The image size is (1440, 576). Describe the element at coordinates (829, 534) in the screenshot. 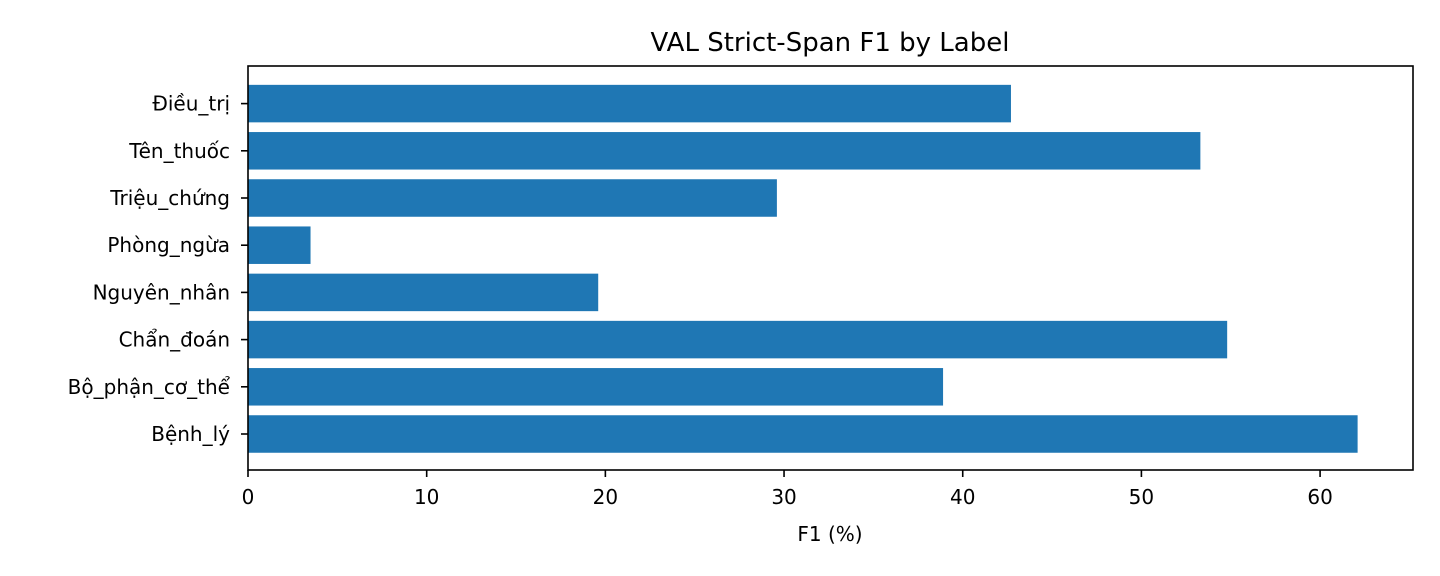

I see `x-axis-label: F1 (%)` at that location.